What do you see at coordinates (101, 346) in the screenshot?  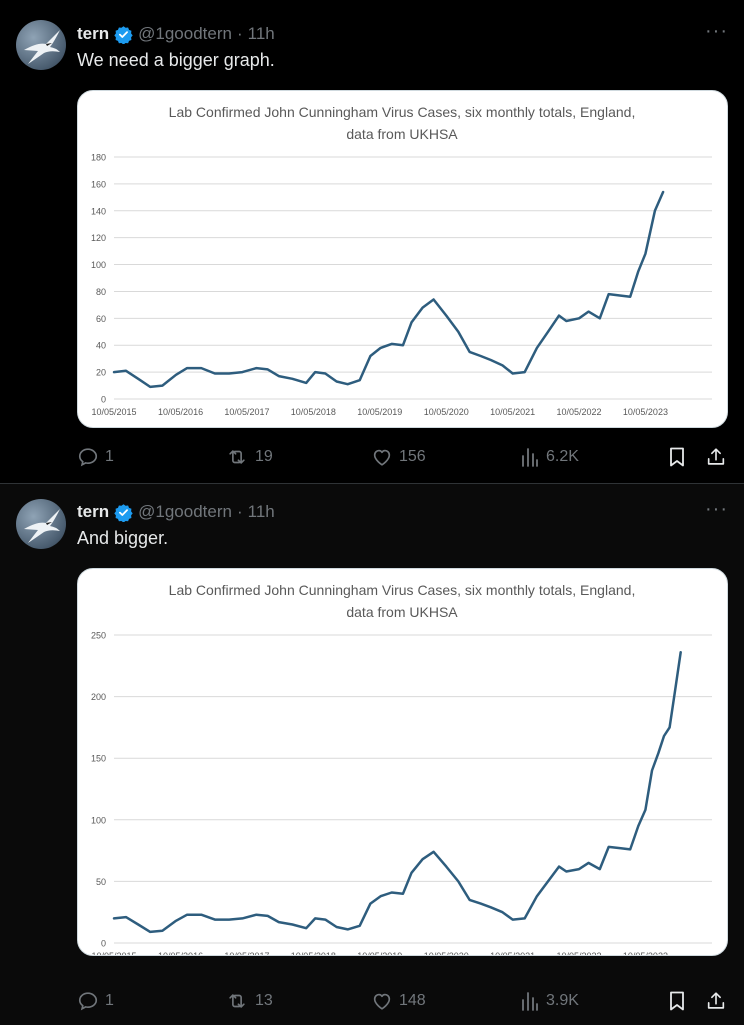 I see `y-tick-label: 40` at bounding box center [101, 346].